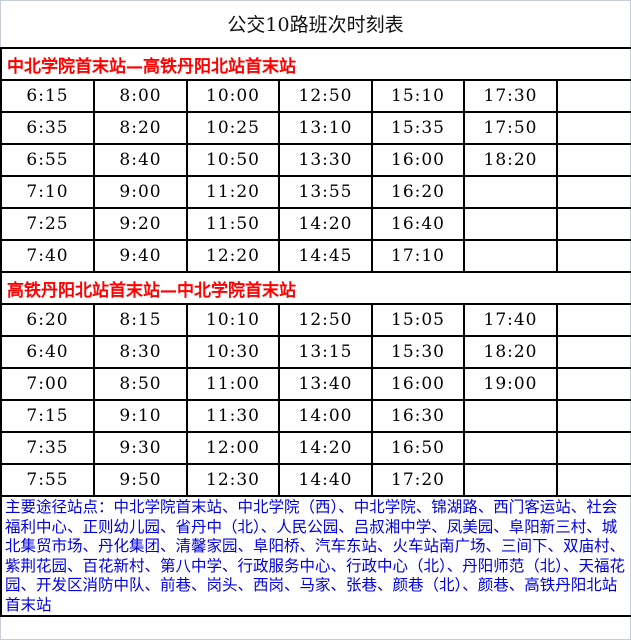 The image size is (631, 640). I want to click on direction-label: 高铁丹阳北站首末站—中北学院首末站, so click(315, 288).